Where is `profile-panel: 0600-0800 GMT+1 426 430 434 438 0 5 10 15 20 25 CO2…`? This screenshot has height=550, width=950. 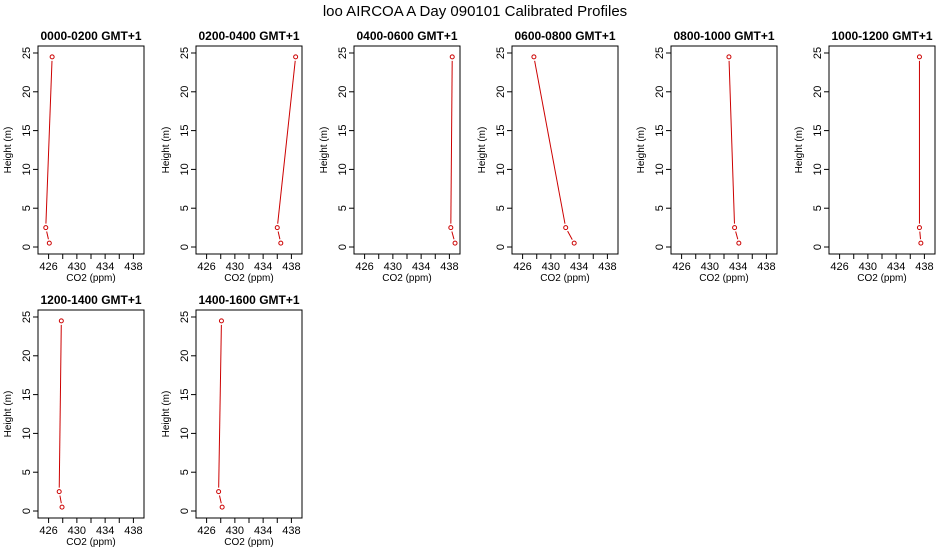 profile-panel: 0600-0800 GMT+1 426 430 434 438 0 5 10 15 20 25 CO2… is located at coordinates (548, 156).